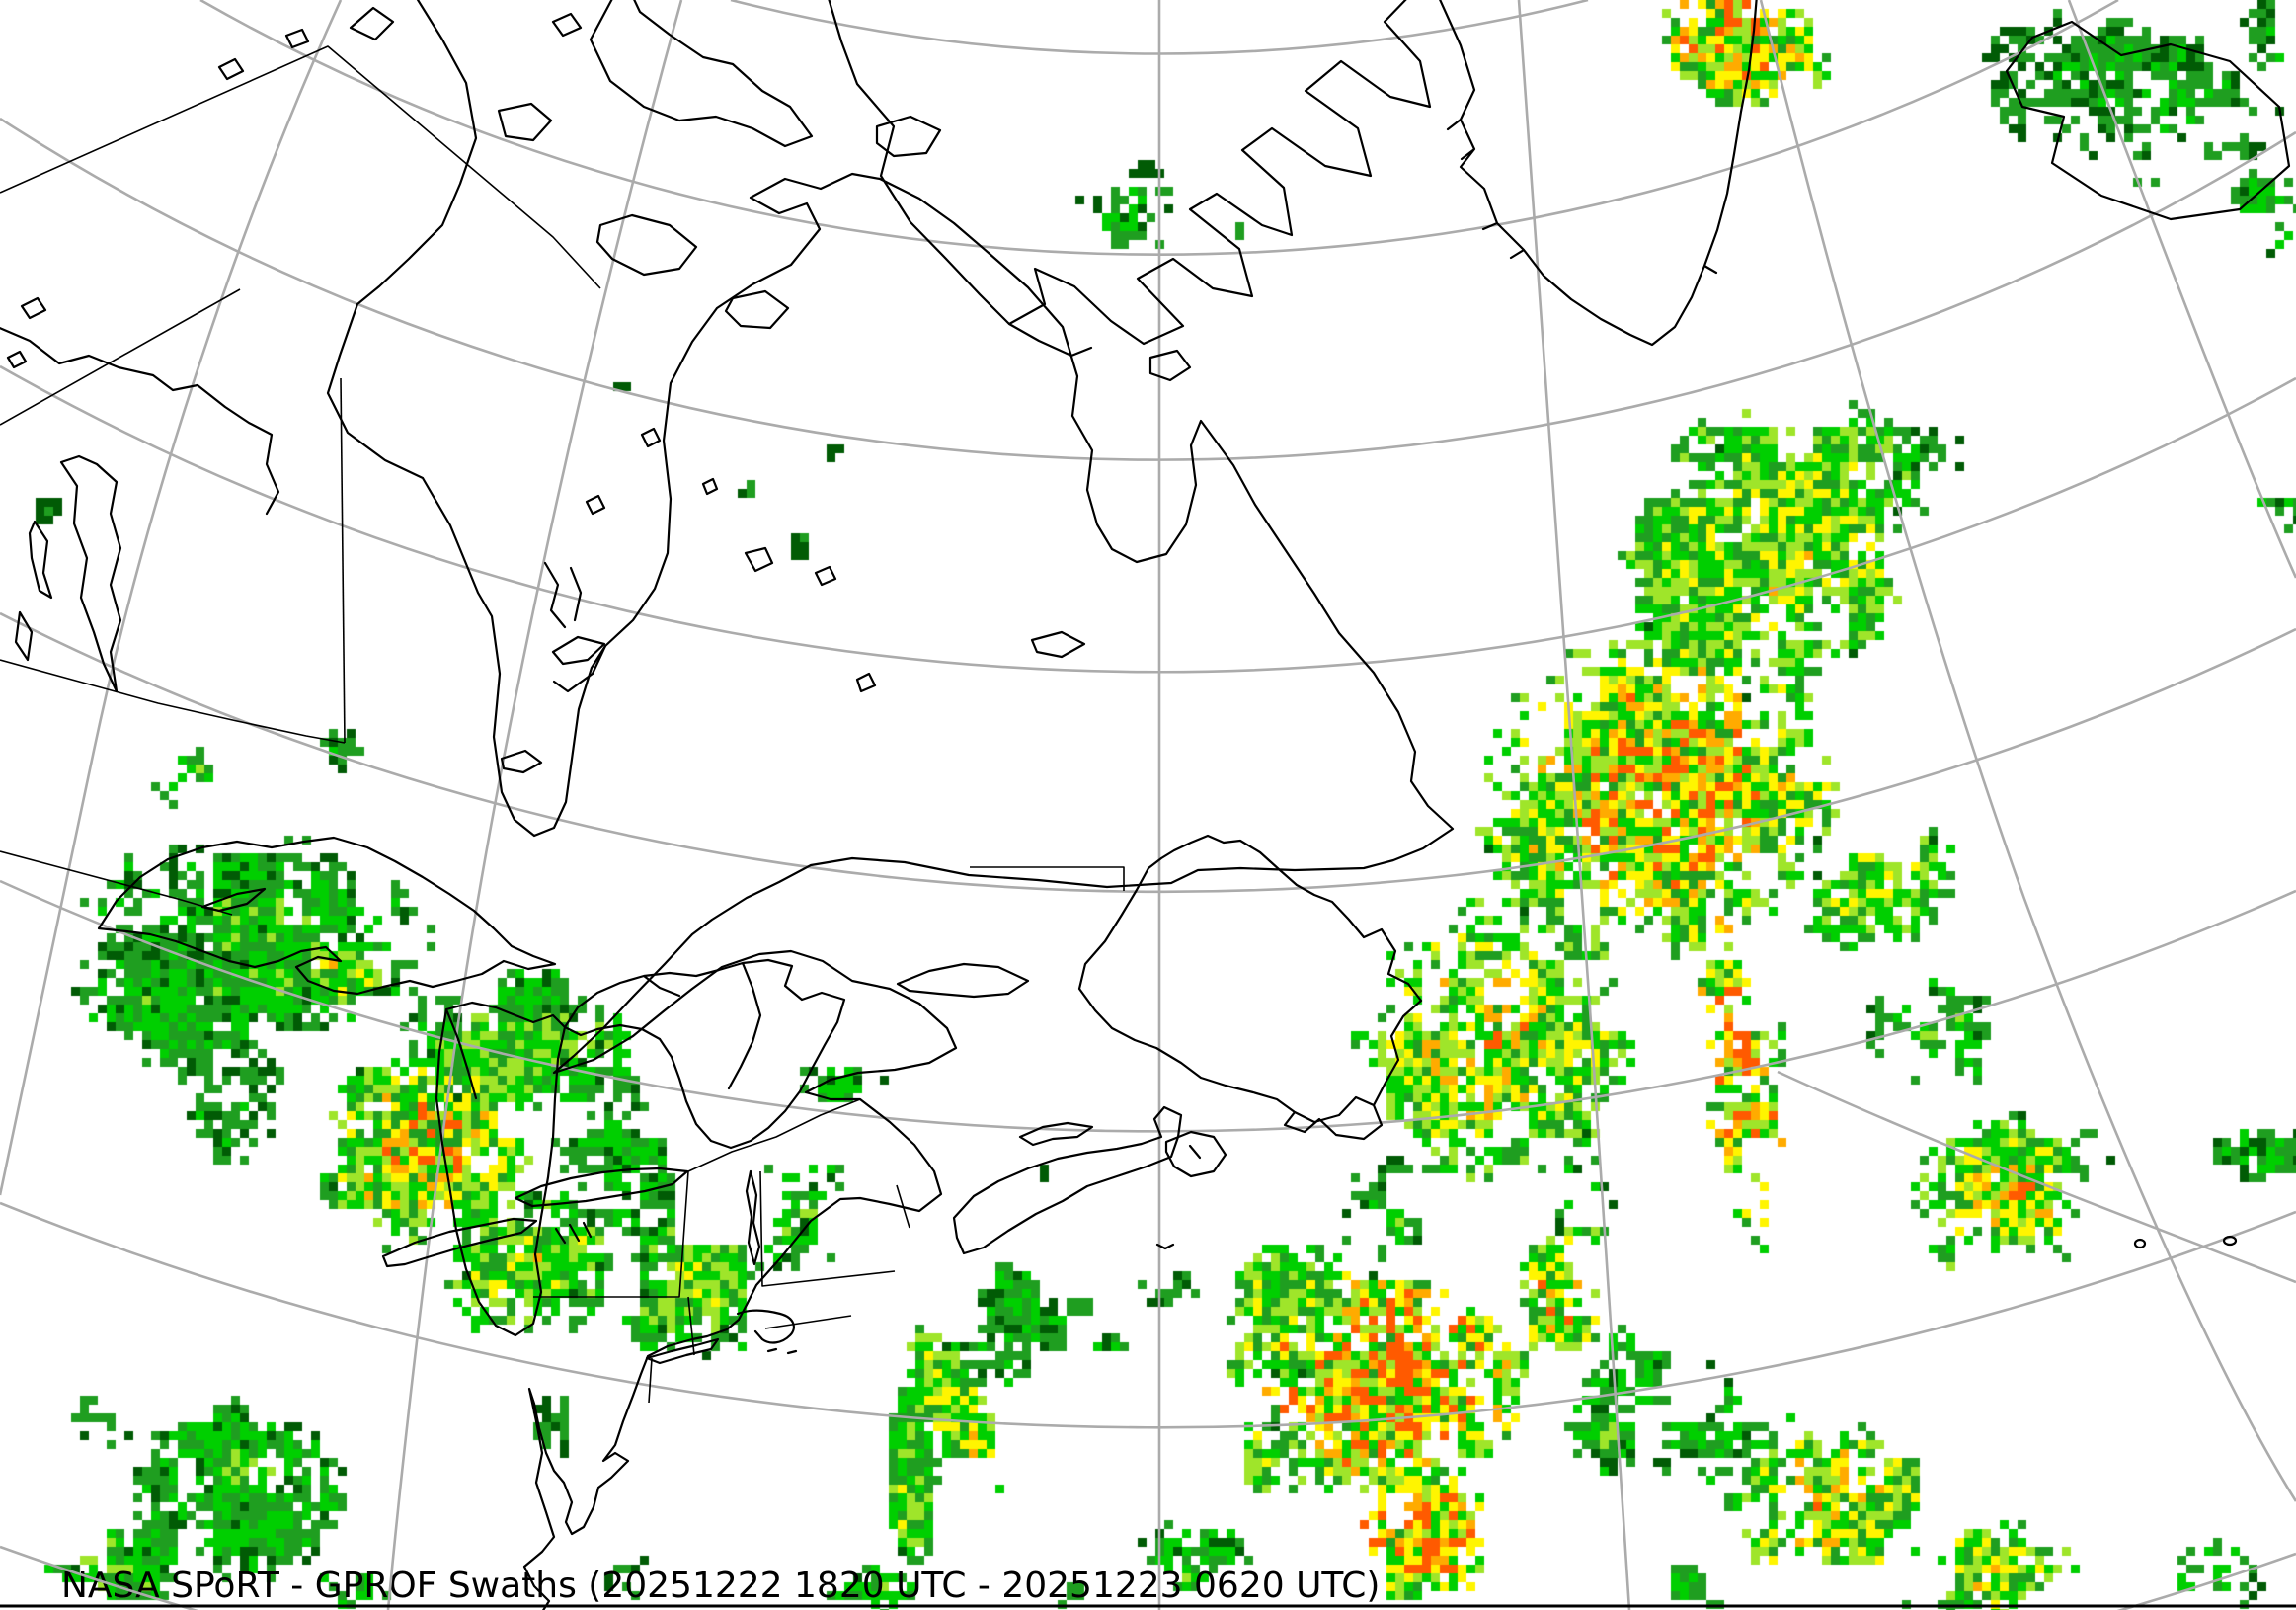 The width and height of the screenshot is (2296, 1610). I want to click on coats-island, so click(646, 245).